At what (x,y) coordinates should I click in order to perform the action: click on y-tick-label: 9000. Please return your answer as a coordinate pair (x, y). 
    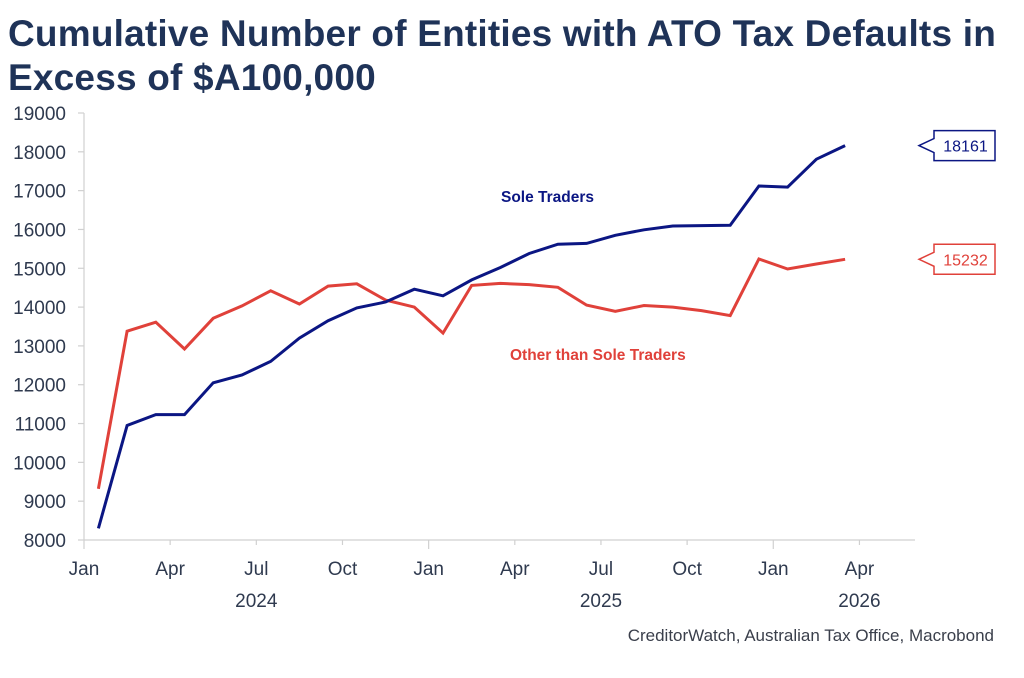
    Looking at the image, I should click on (45, 502).